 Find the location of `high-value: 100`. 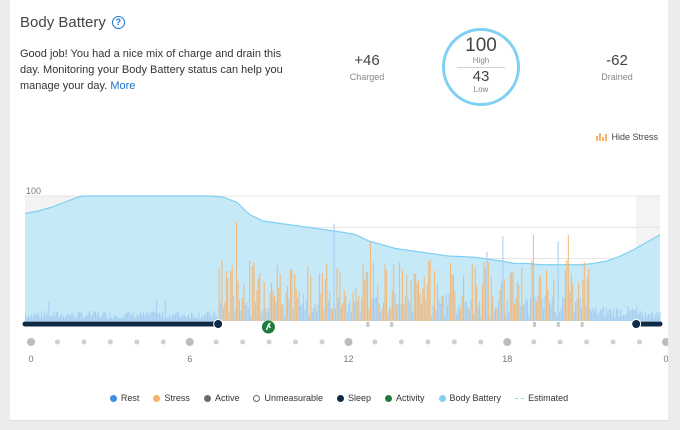

high-value: 100 is located at coordinates (481, 45).